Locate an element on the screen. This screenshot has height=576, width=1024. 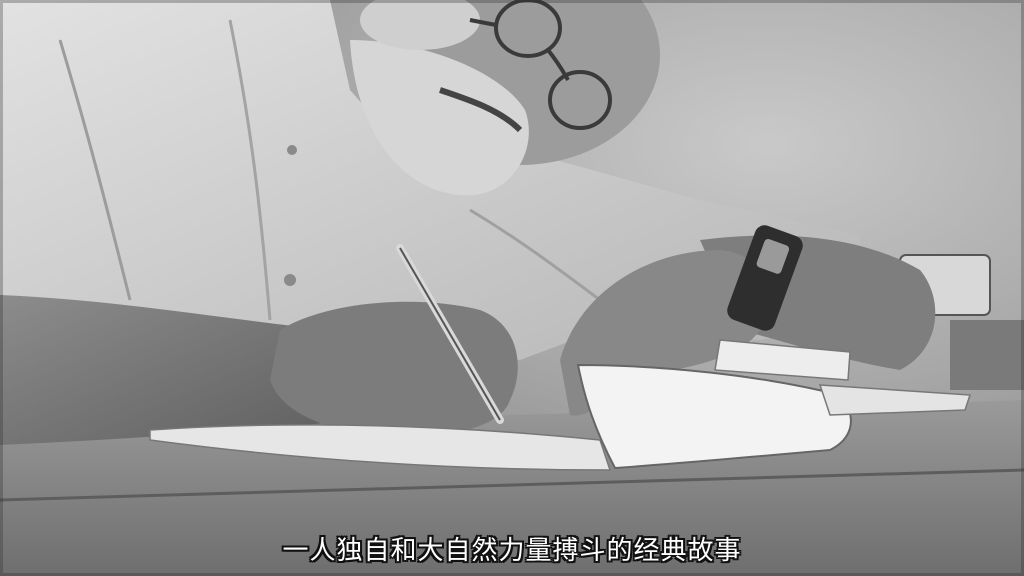
writing-hand is located at coordinates (394, 369).